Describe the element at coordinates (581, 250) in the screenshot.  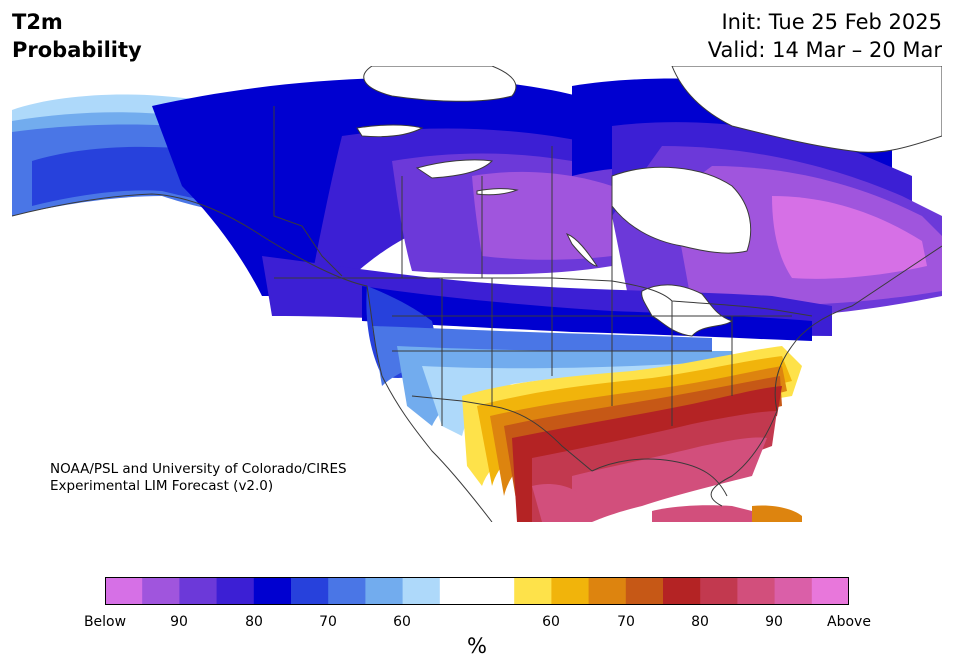
I see `lake-winnipeg` at that location.